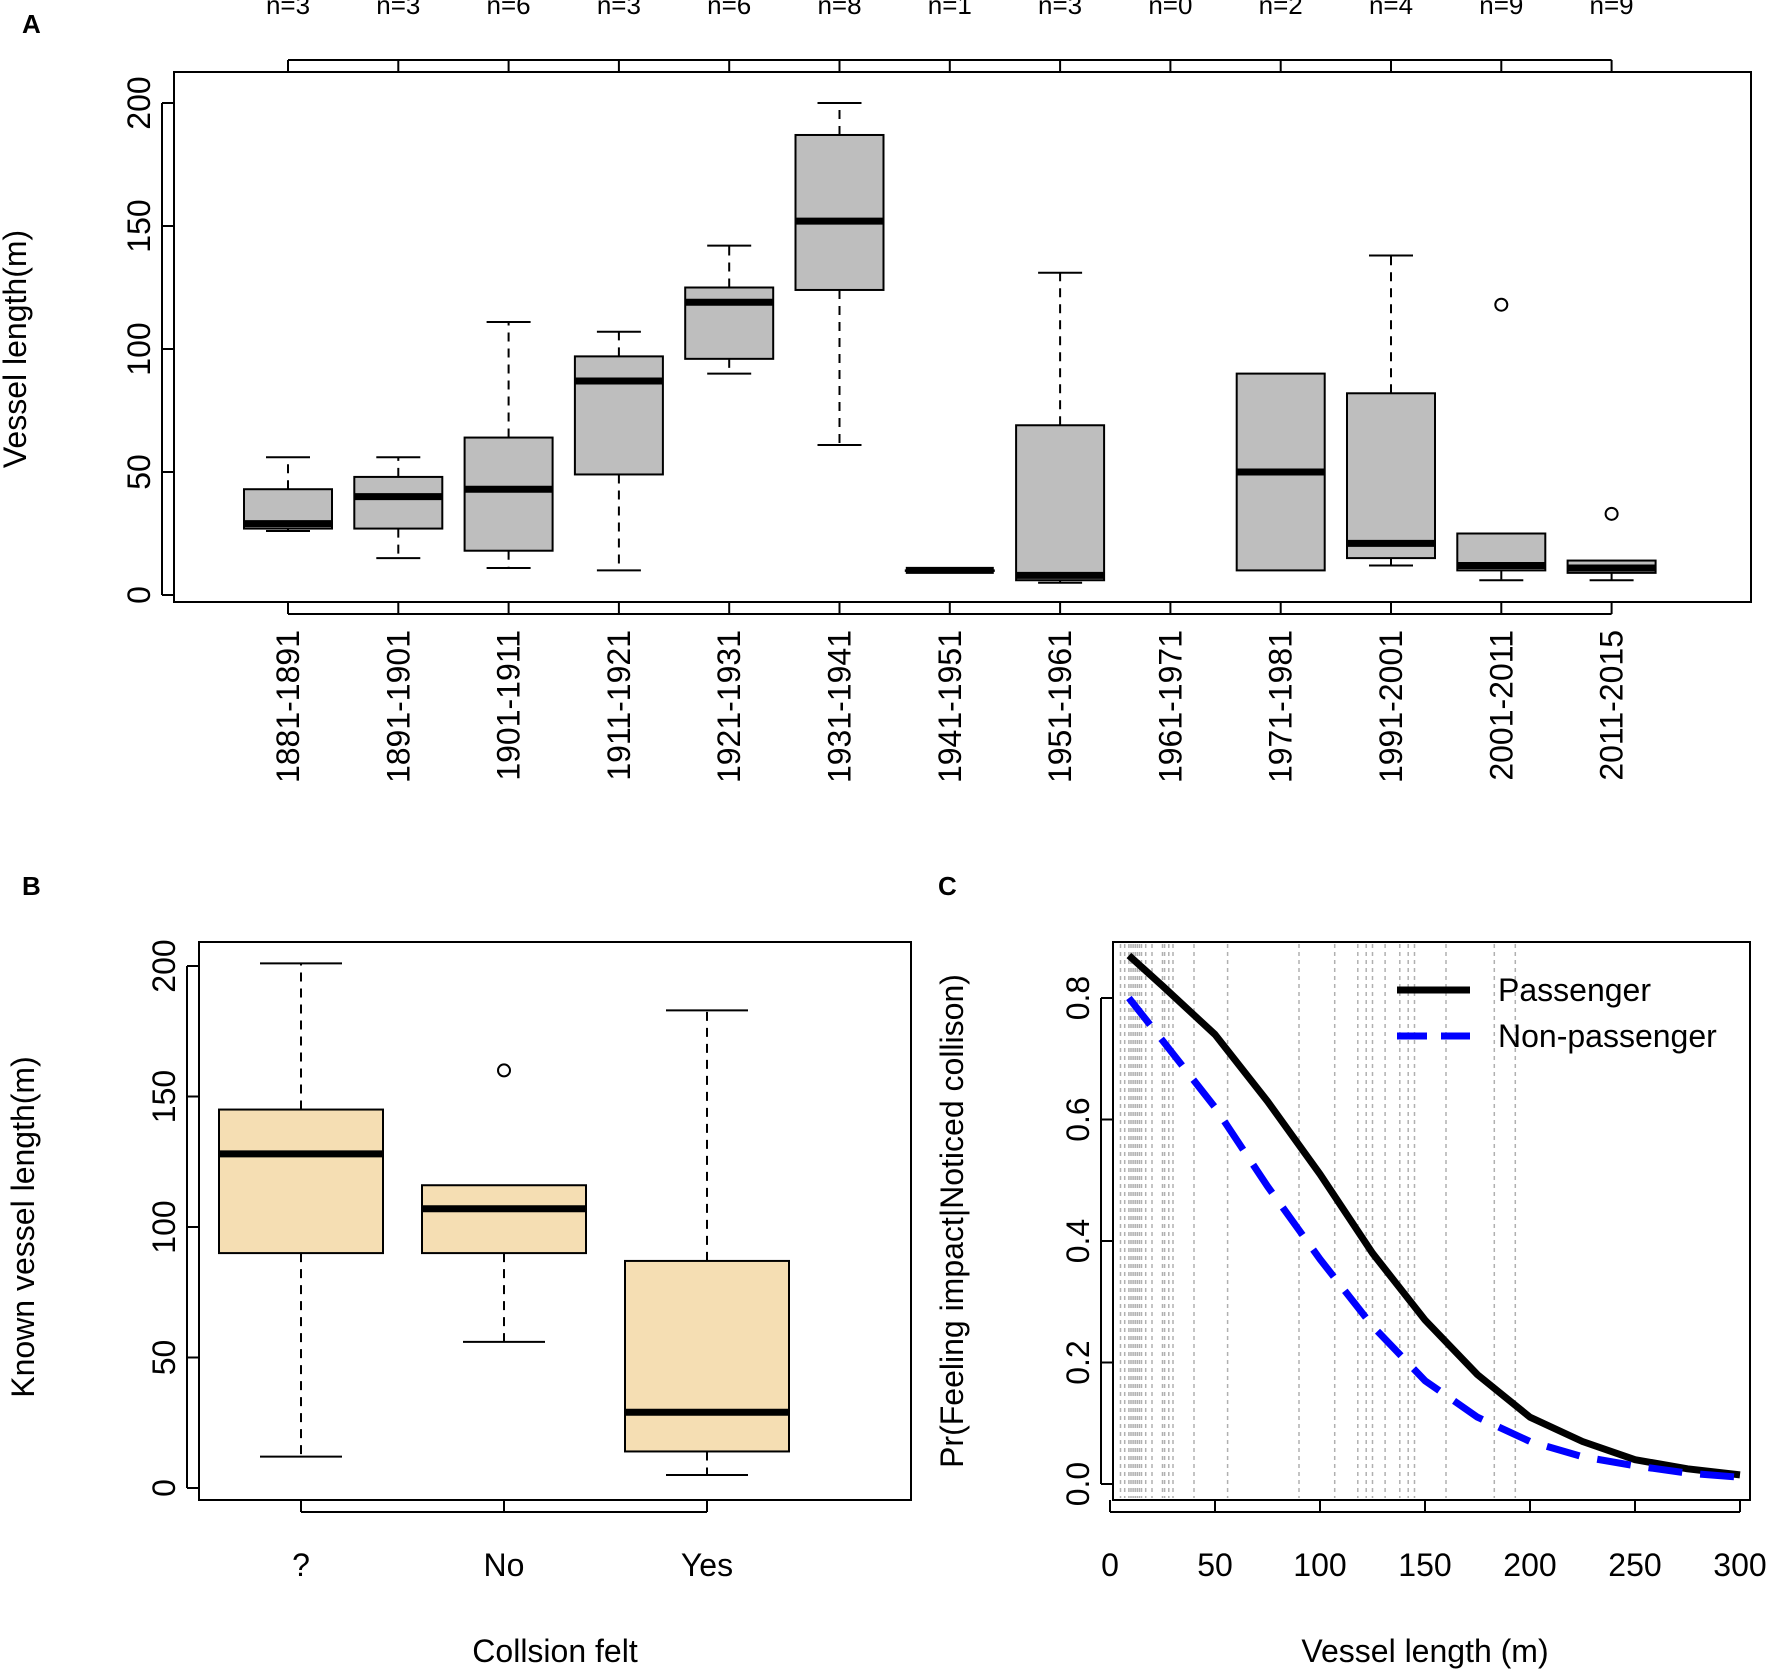  Describe the element at coordinates (729, 706) in the screenshot. I see `x-tick-label: 1921-1931` at that location.